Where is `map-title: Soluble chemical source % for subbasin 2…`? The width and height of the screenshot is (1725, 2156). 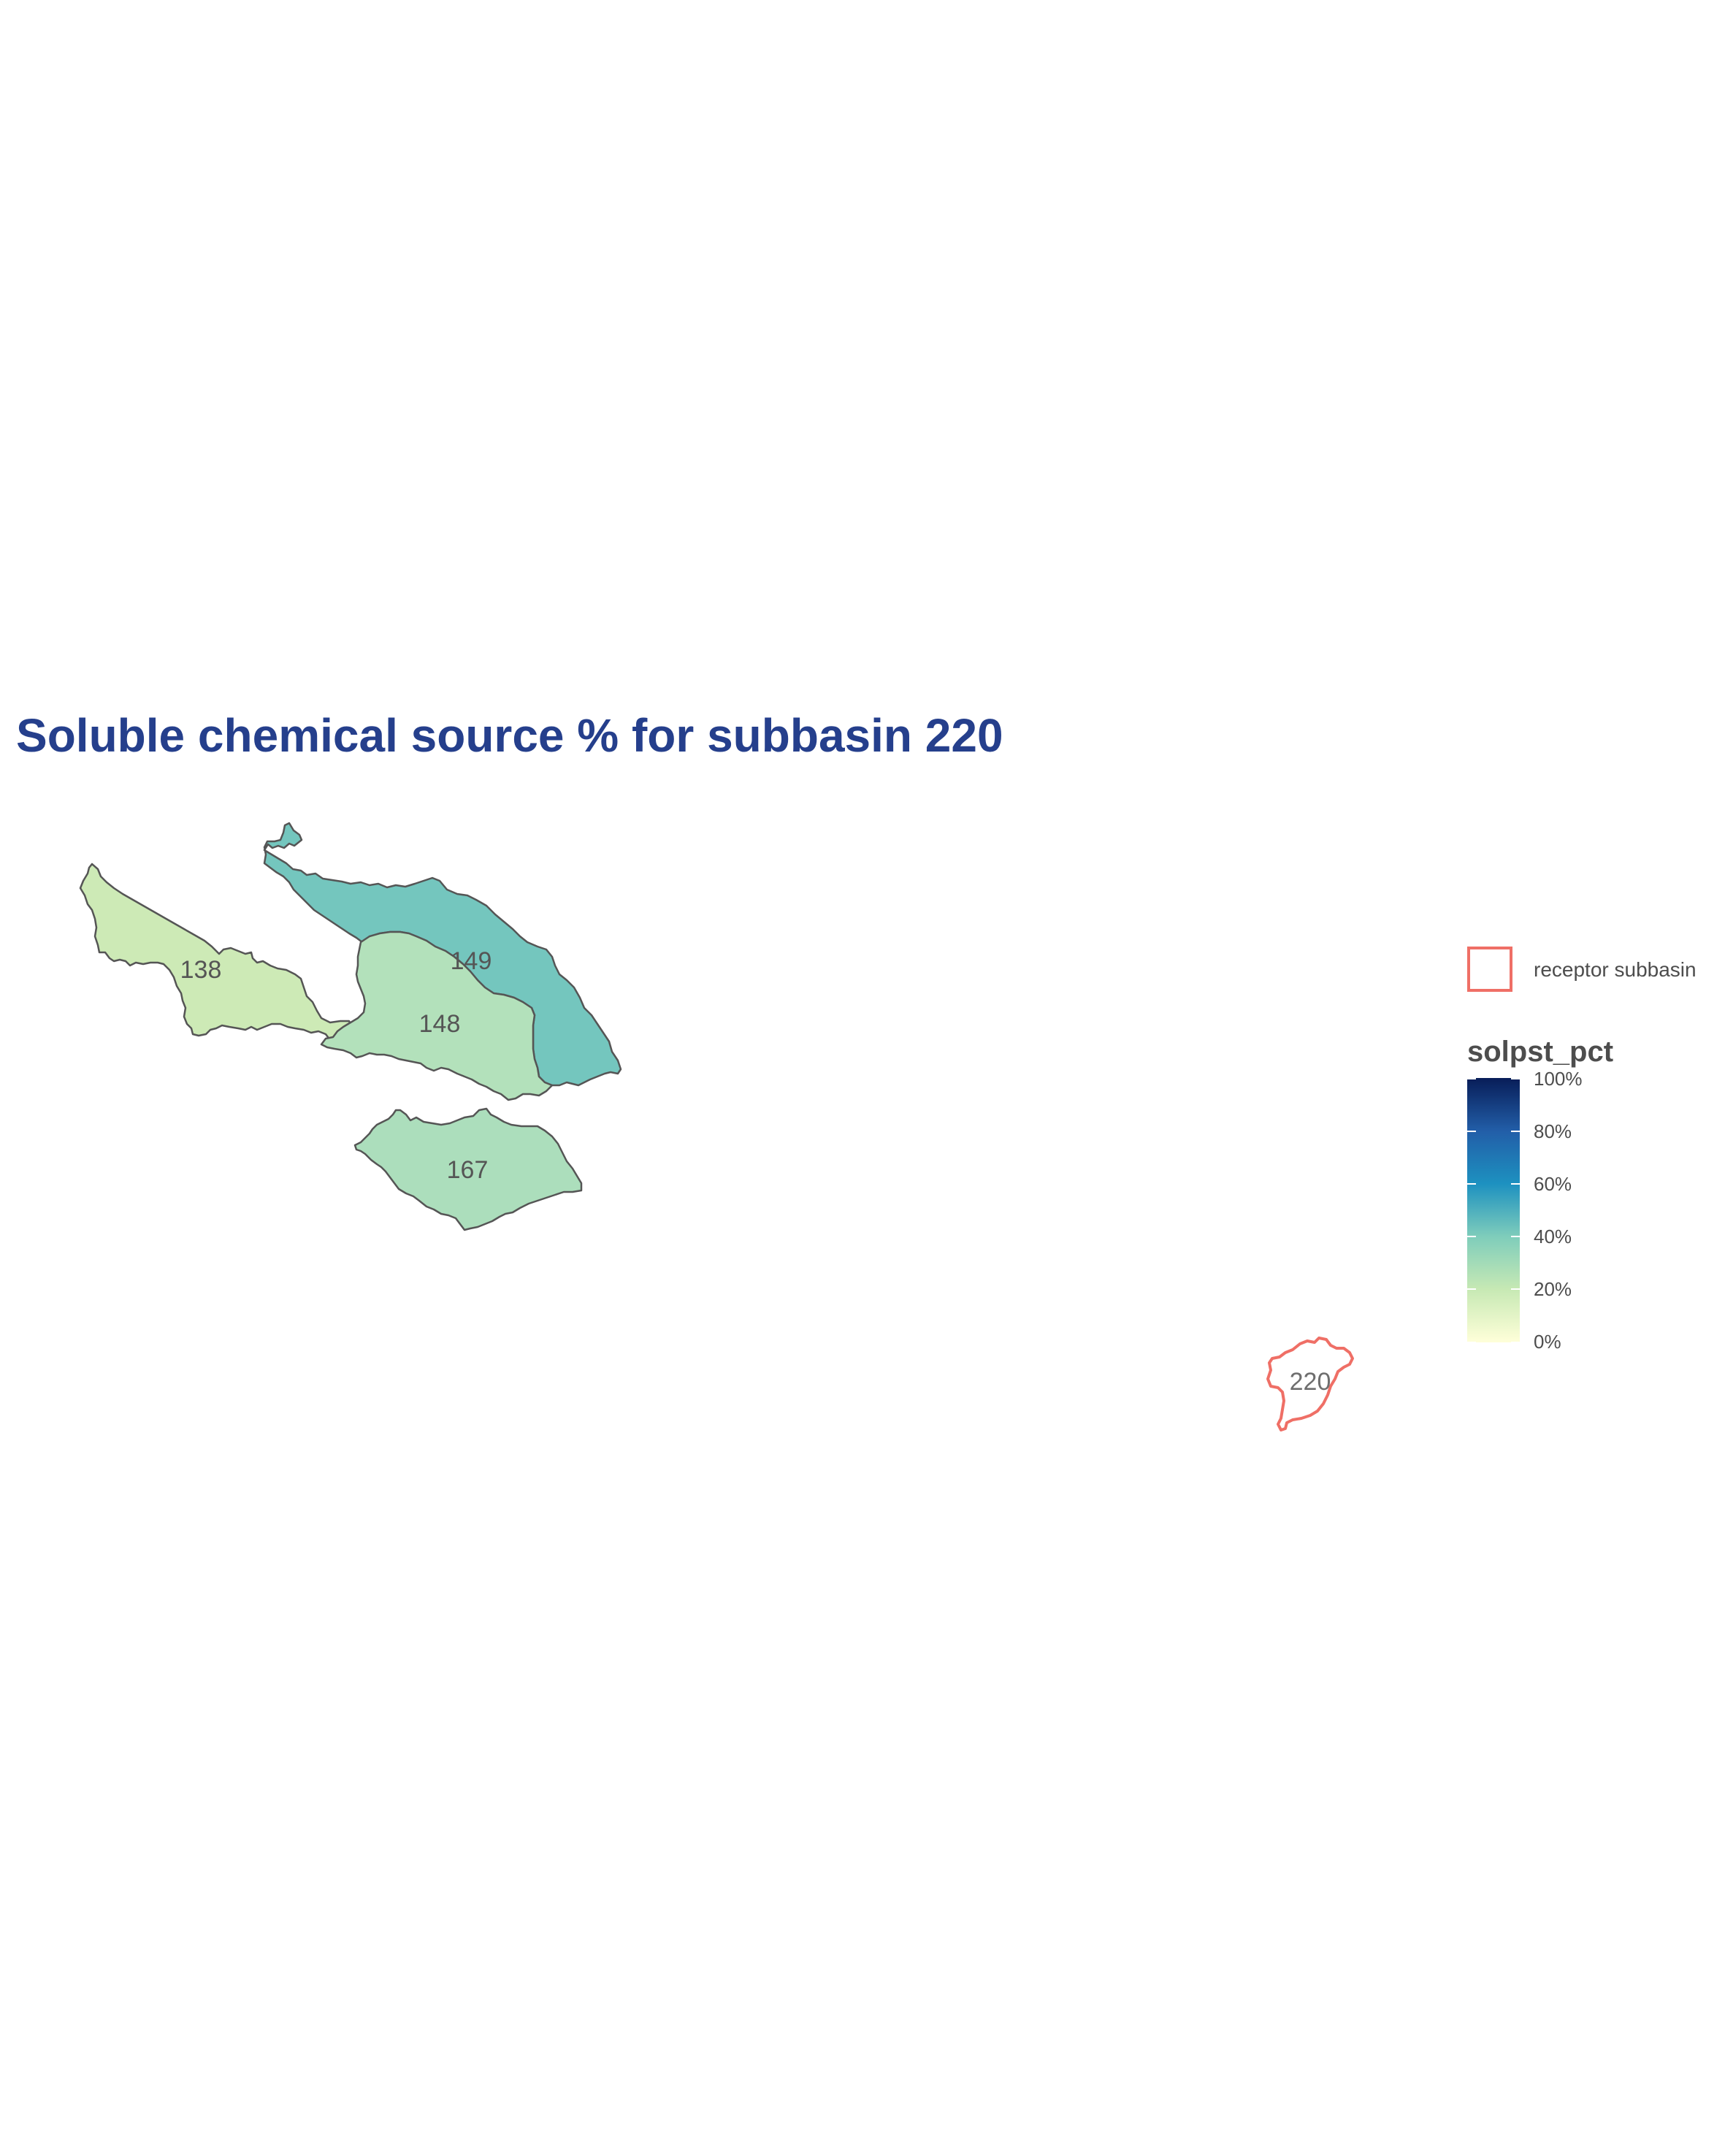 map-title: Soluble chemical source % for subbasin 2… is located at coordinates (509, 735).